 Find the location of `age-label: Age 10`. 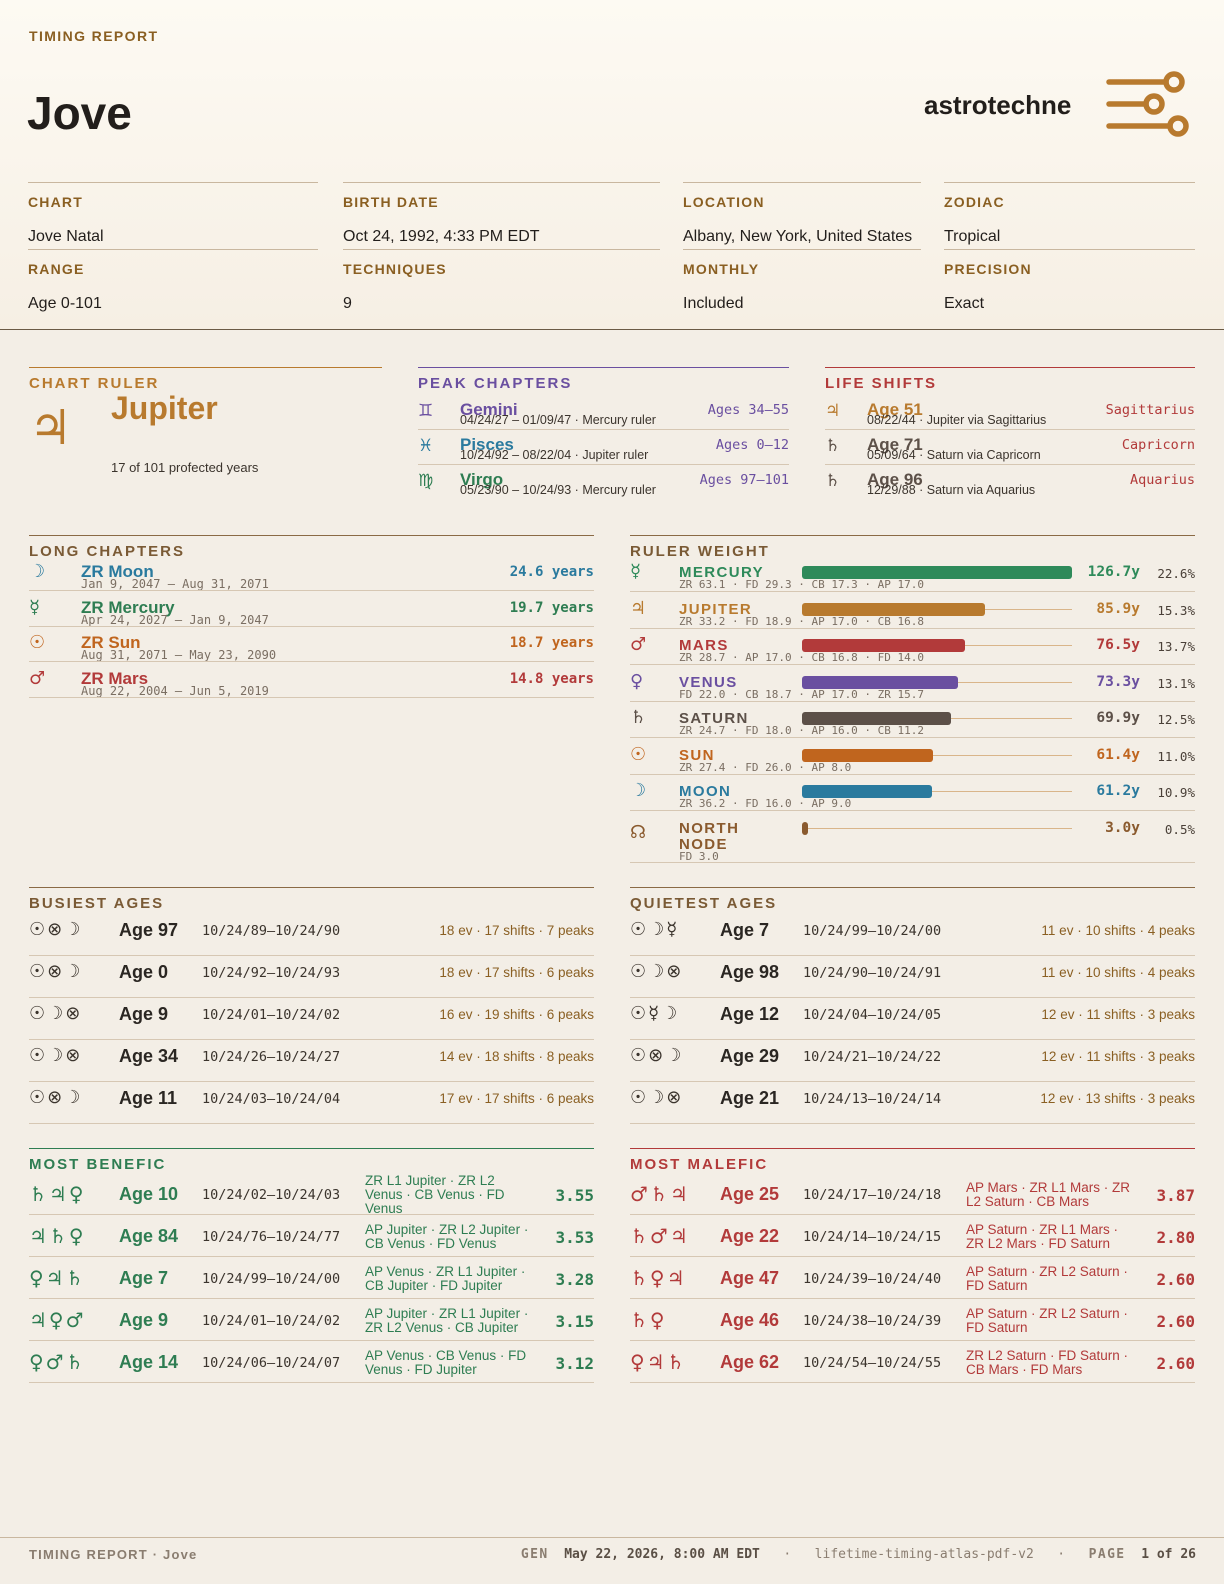

age-label: Age 10 is located at coordinates (149, 1194).